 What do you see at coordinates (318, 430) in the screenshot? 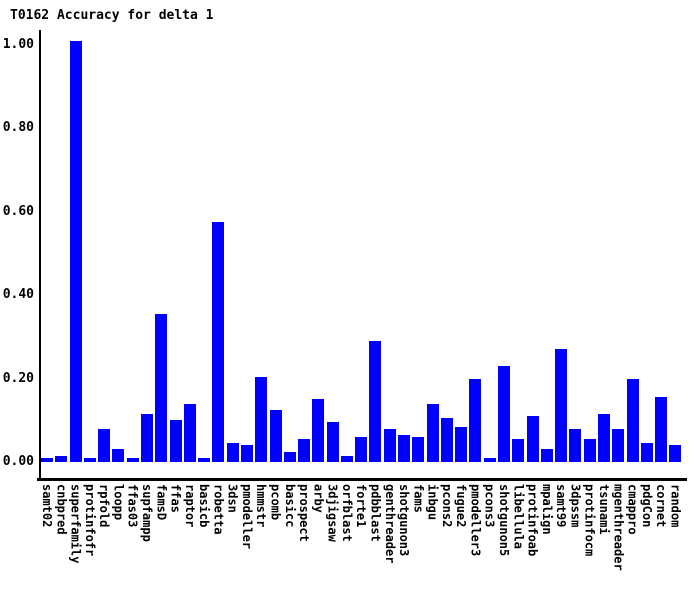
I see `bar-arby` at bounding box center [318, 430].